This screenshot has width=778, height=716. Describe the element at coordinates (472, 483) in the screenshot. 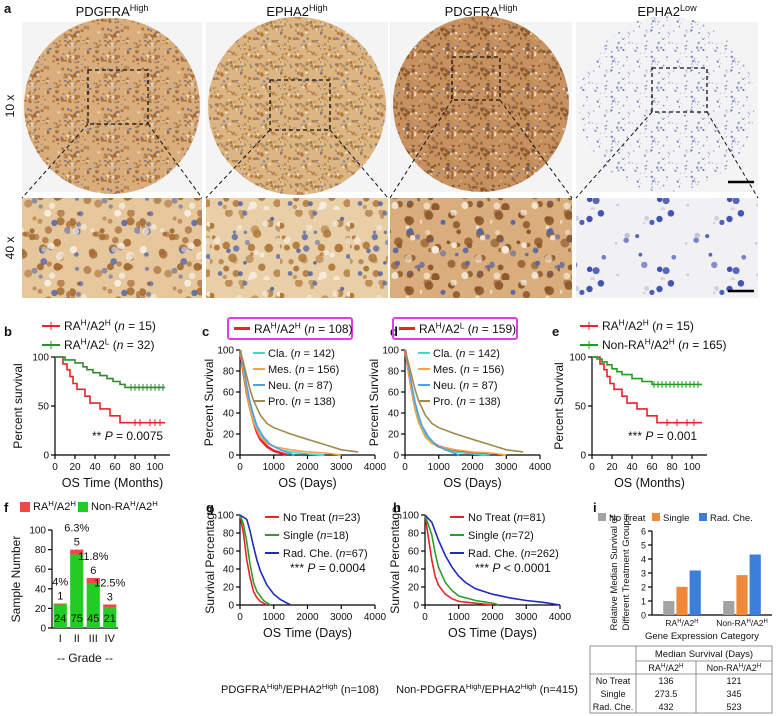

I see `x-axis-title: OS (Days)` at that location.